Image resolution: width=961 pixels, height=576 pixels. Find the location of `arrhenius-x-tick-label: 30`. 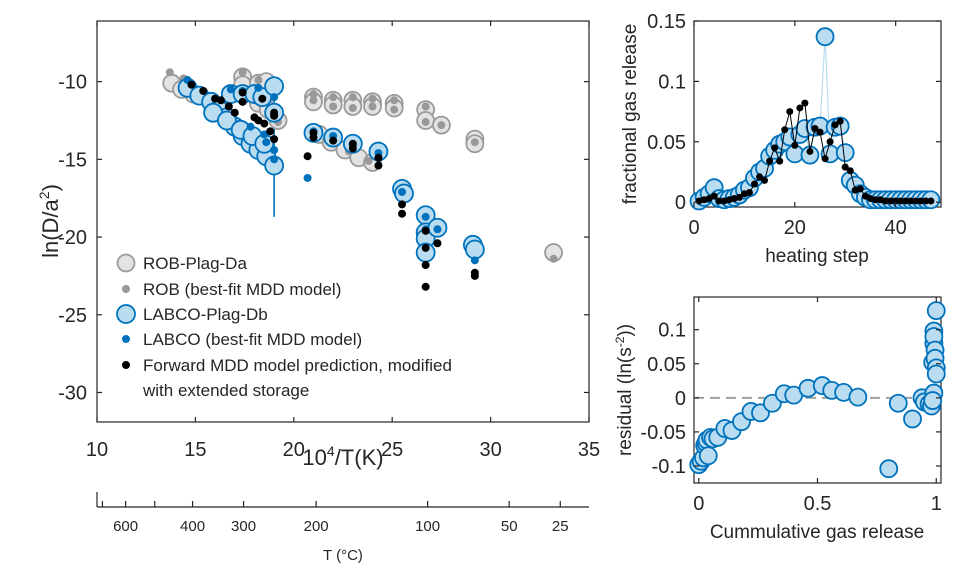

arrhenius-x-tick-label: 30 is located at coordinates (490, 450).